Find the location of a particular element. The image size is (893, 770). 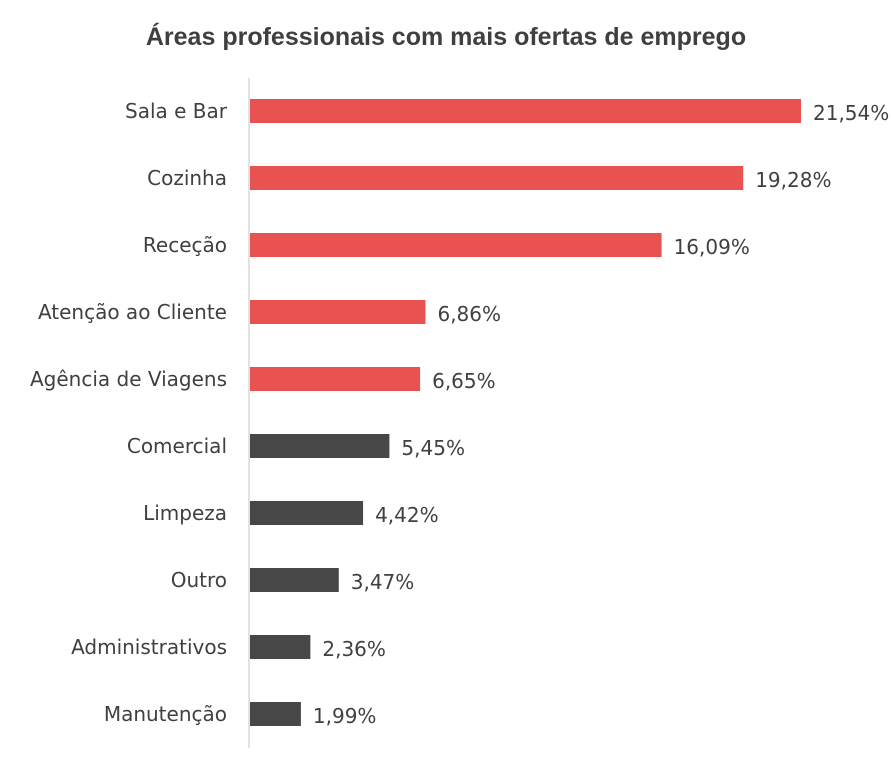

value-label: 3,47% is located at coordinates (383, 582).